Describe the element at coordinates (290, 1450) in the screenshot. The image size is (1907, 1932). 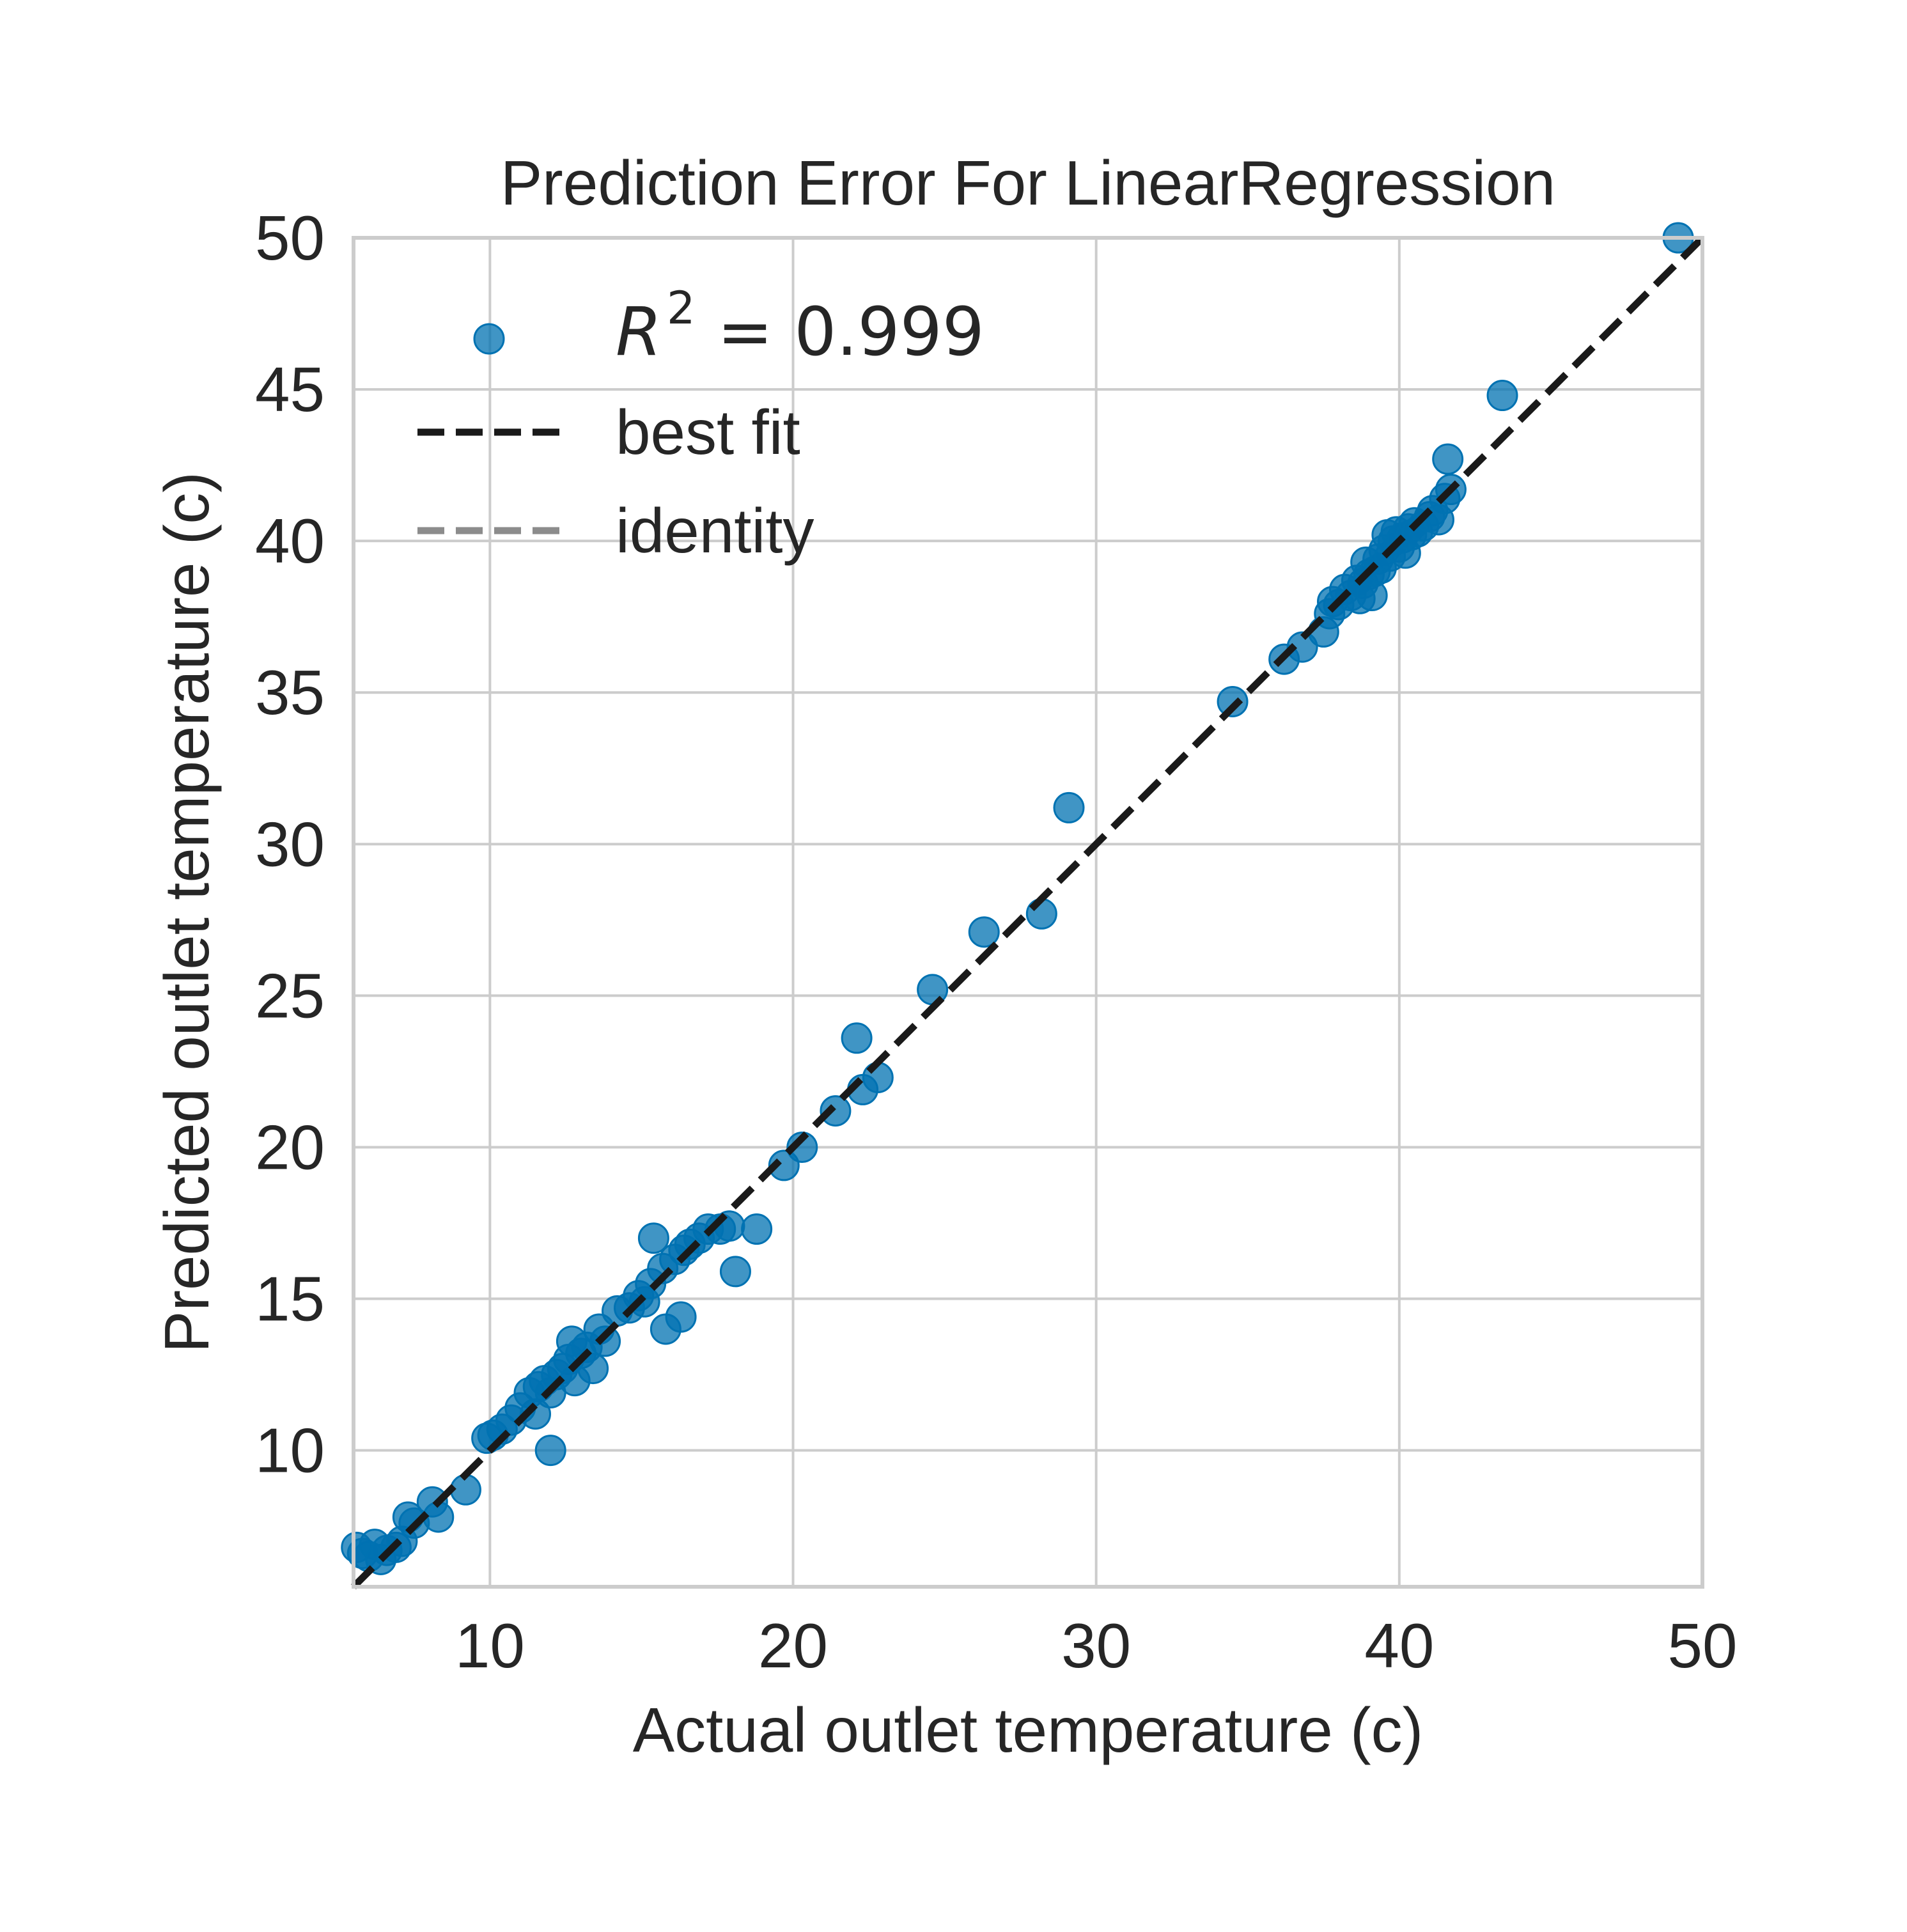
I see `y-tick-label: 10` at that location.